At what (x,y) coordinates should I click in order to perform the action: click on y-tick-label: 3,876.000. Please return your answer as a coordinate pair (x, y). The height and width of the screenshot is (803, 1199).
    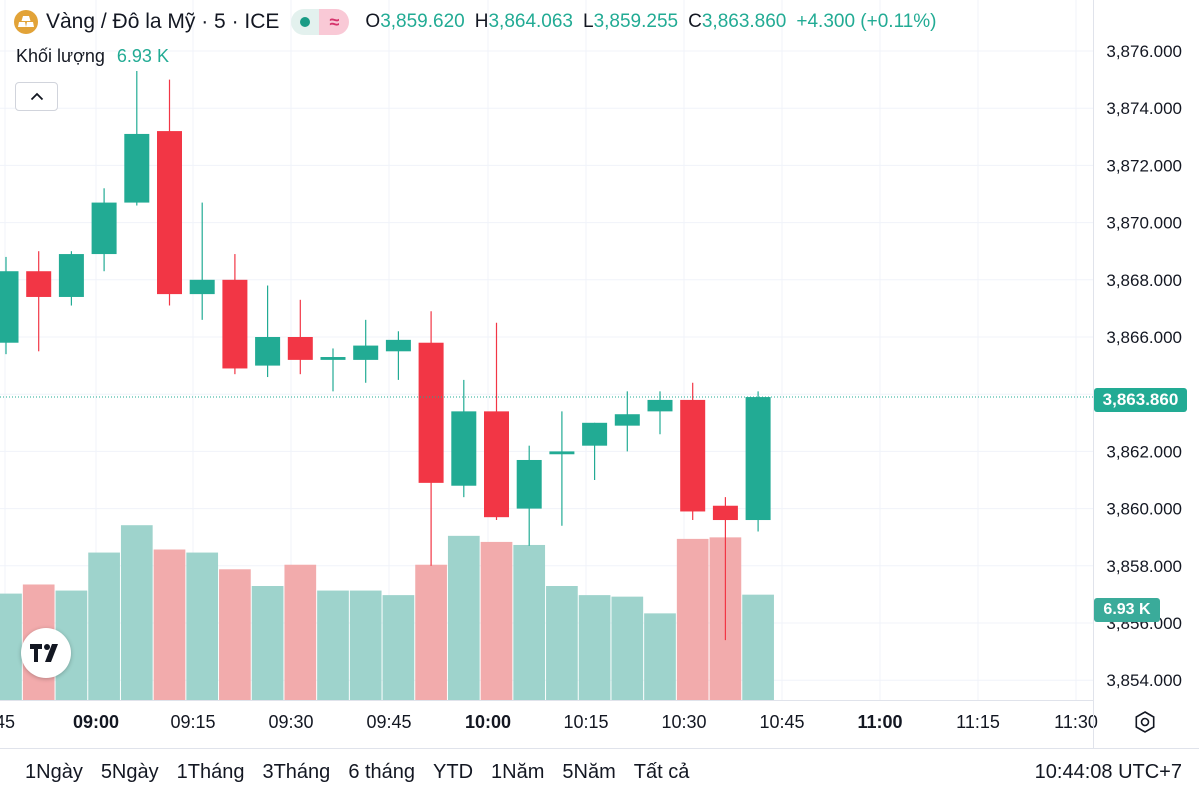
    Looking at the image, I should click on (1144, 51).